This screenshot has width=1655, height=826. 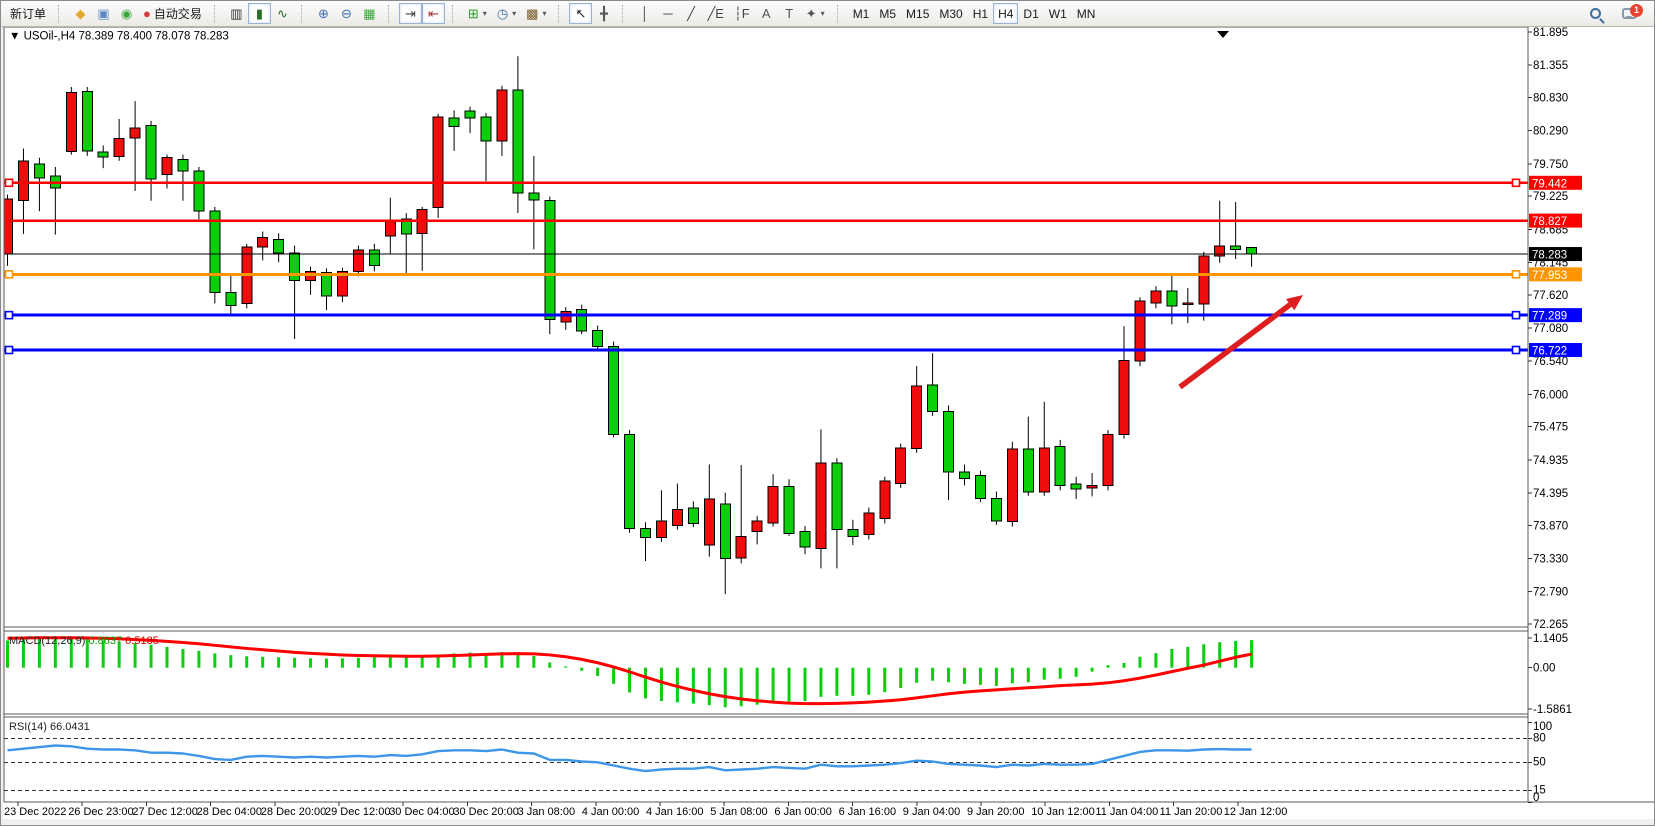 I want to click on zoom-in-icon-button: ⊕, so click(x=323, y=13).